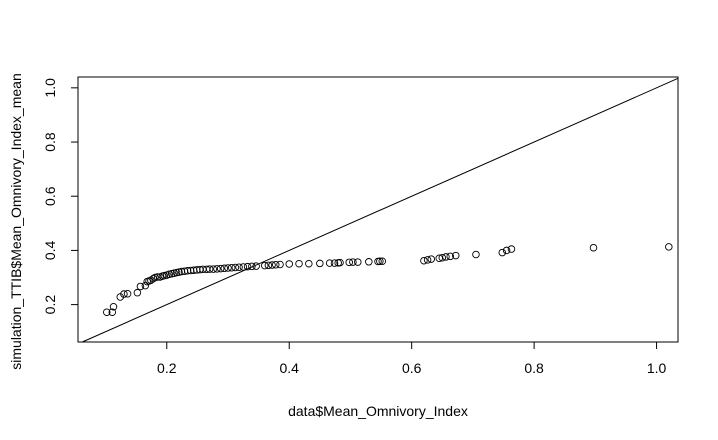 The image size is (718, 440). I want to click on x-tick-label: 0.6, so click(412, 368).